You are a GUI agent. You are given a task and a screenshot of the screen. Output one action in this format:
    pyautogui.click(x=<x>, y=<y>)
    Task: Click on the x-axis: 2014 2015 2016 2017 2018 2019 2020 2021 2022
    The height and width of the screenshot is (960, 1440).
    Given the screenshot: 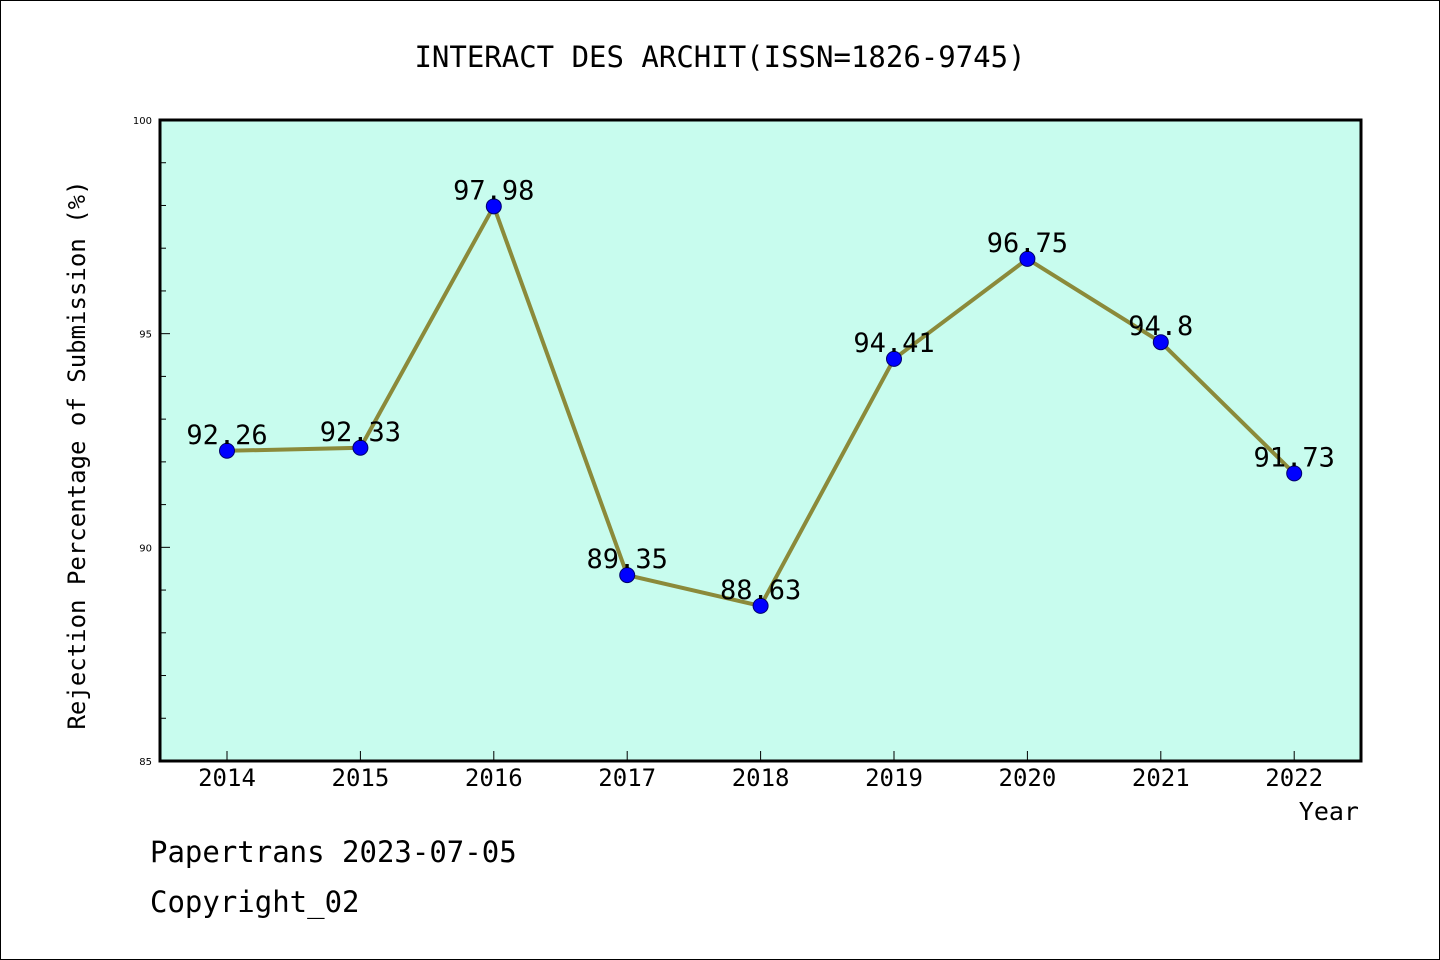 What is the action you would take?
    pyautogui.click(x=760, y=771)
    